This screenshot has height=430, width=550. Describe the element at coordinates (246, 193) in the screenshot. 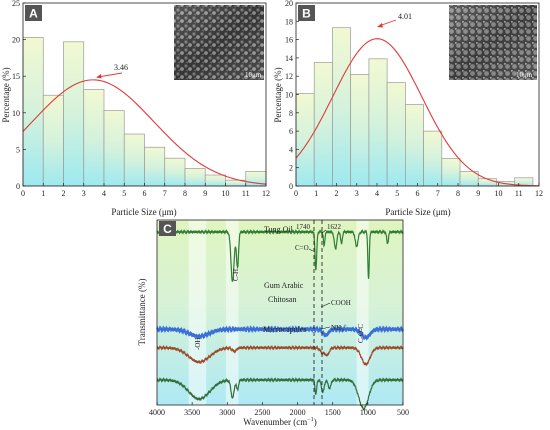

I see `panel-a-x-tick-label: 11` at that location.